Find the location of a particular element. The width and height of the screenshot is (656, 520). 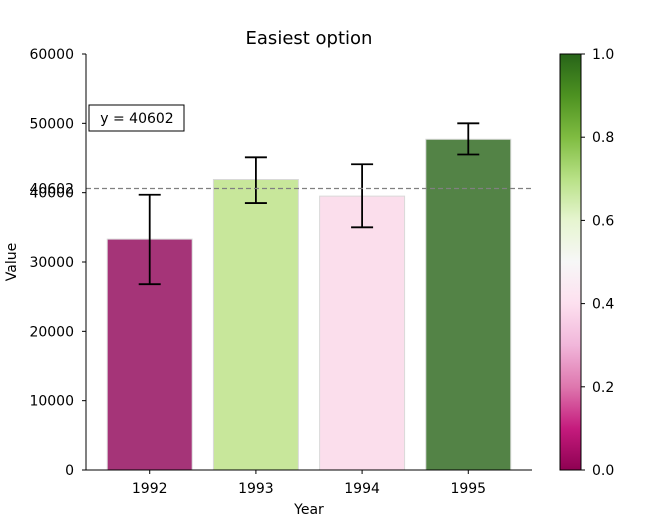

colorbar-tick-label: 0.2 is located at coordinates (603, 388).